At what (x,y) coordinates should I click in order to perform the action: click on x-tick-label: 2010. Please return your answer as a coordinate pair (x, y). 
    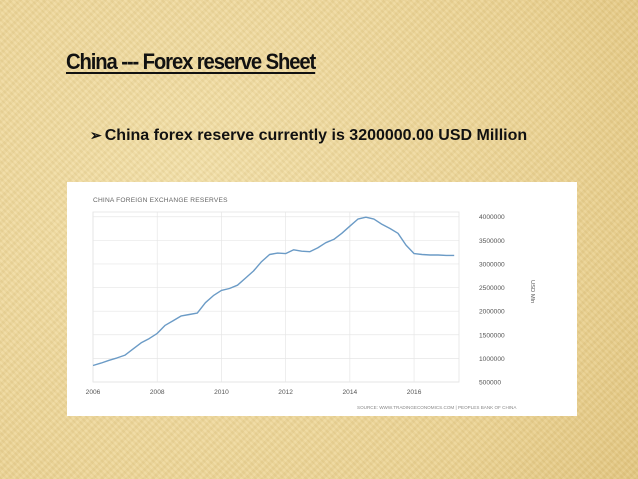
    Looking at the image, I should click on (221, 392).